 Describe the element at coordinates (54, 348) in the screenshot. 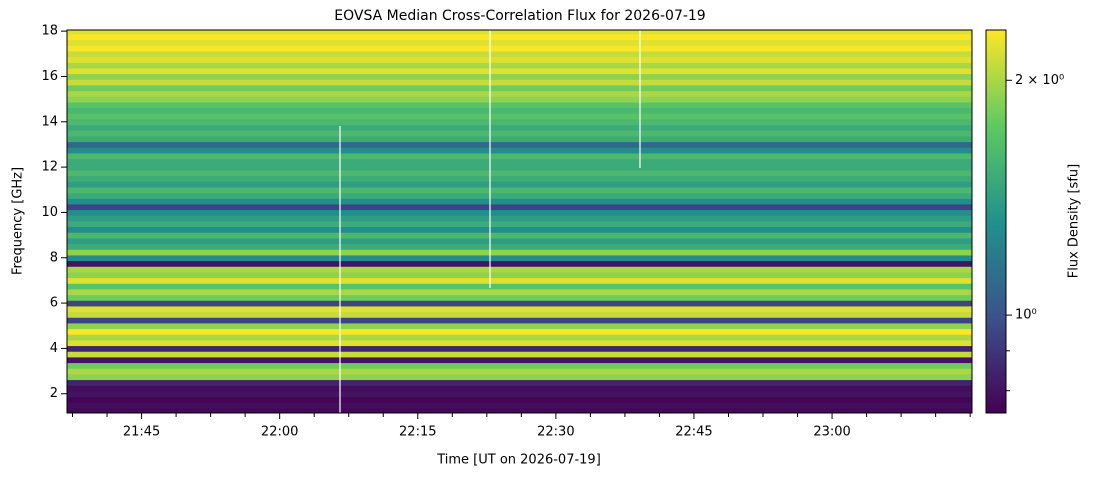

I see `y-tick-label: 4` at that location.